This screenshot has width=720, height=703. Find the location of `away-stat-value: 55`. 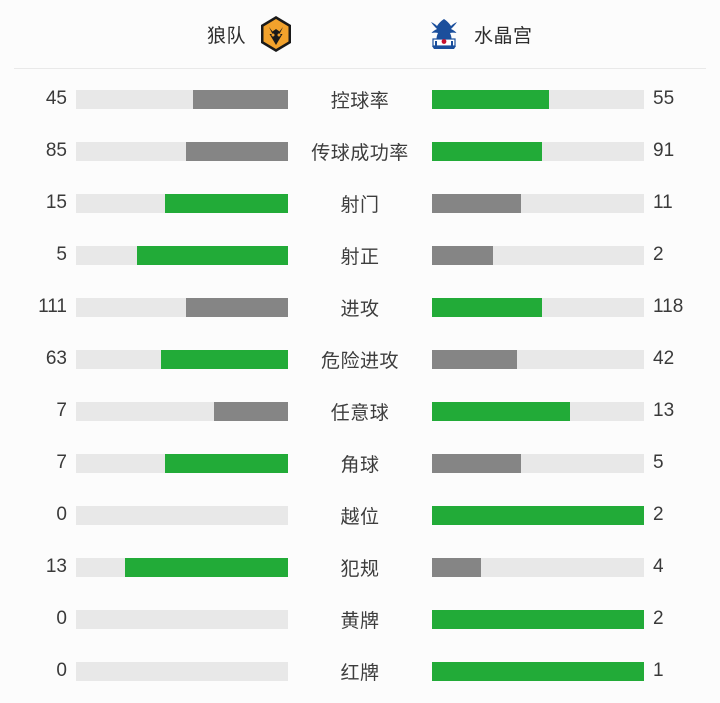

away-stat-value: 55 is located at coordinates (664, 98).